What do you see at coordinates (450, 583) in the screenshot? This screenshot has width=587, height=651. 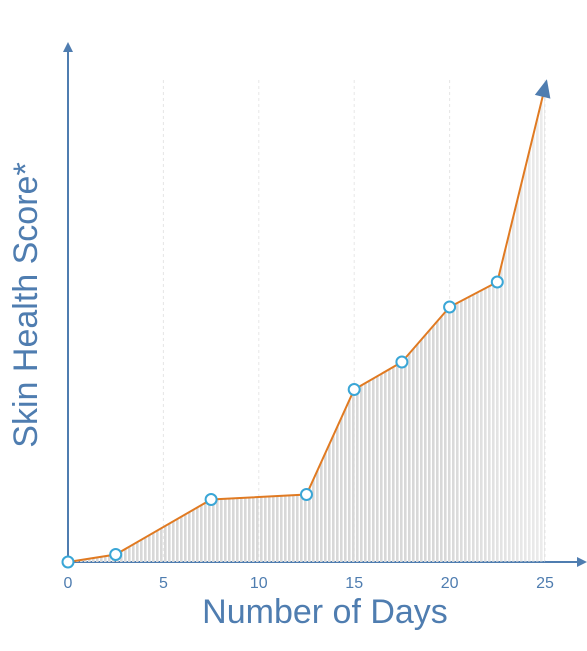 I see `x-tick-label: 20` at bounding box center [450, 583].